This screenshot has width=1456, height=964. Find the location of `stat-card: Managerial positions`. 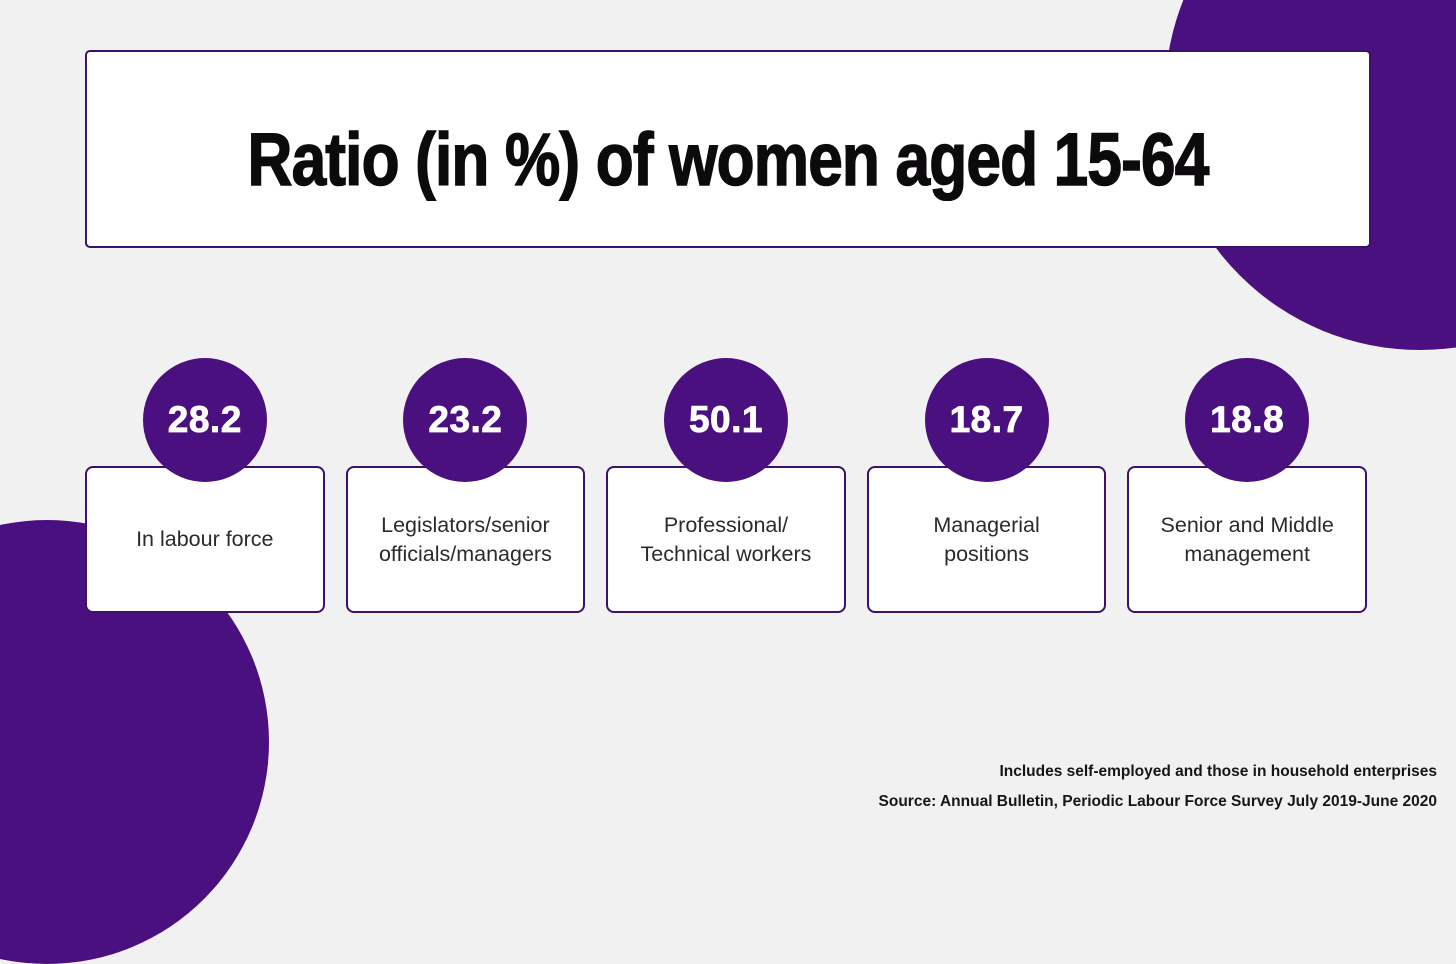

stat-card: Managerial positions is located at coordinates (986, 539).